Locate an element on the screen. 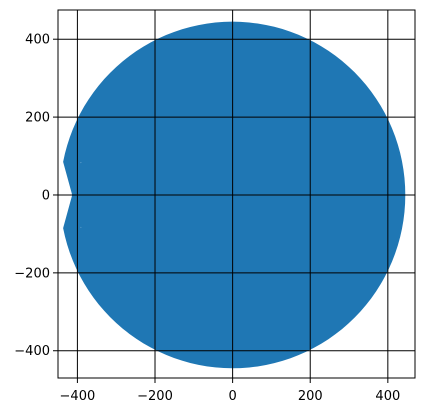 This screenshot has height=413, width=426. x-tick-label: −200 is located at coordinates (155, 396).